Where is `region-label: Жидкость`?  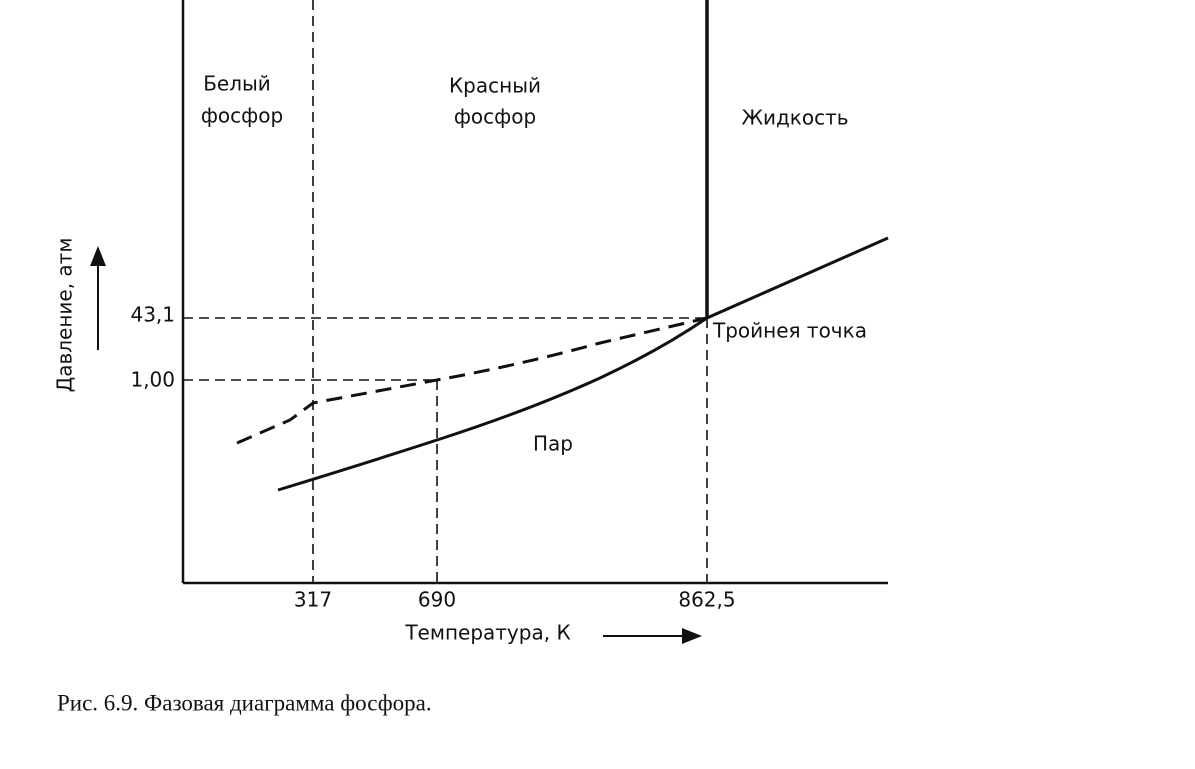 region-label: Жидкость is located at coordinates (794, 118).